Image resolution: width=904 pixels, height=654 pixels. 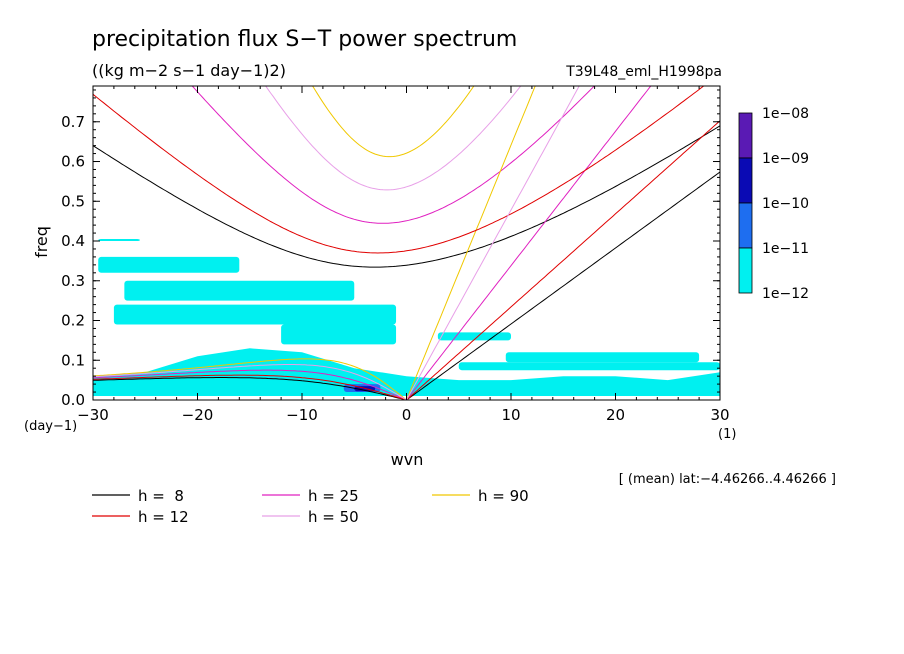 What do you see at coordinates (73, 241) in the screenshot?
I see `y-tick-label: 0.4` at bounding box center [73, 241].